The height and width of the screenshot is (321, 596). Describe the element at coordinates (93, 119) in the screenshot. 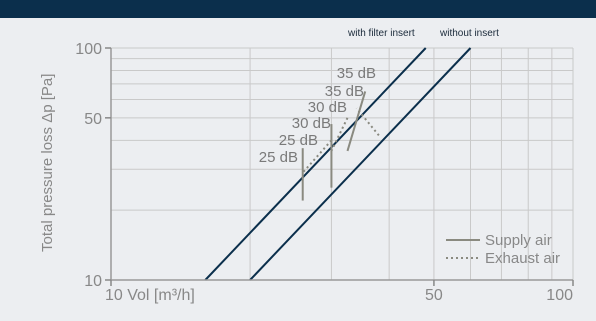

I see `y-tick-label: 50` at that location.